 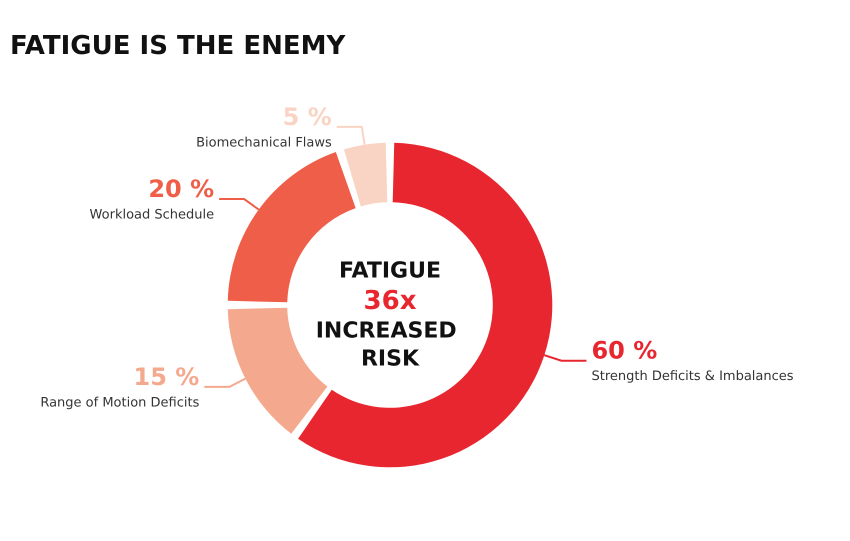 I want to click on text: FATIGUE, so click(x=390, y=271).